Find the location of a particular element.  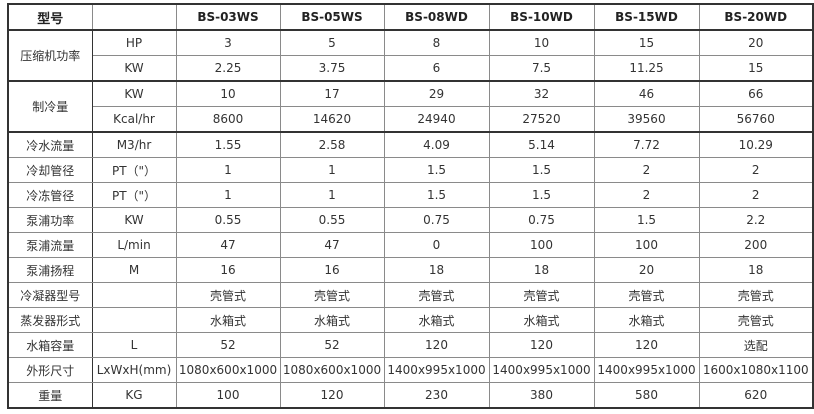

table-row: 冷水流量 M3/hr 1.55 2.58 4.09 5.14 7.72 10.29 is located at coordinates (410, 144).